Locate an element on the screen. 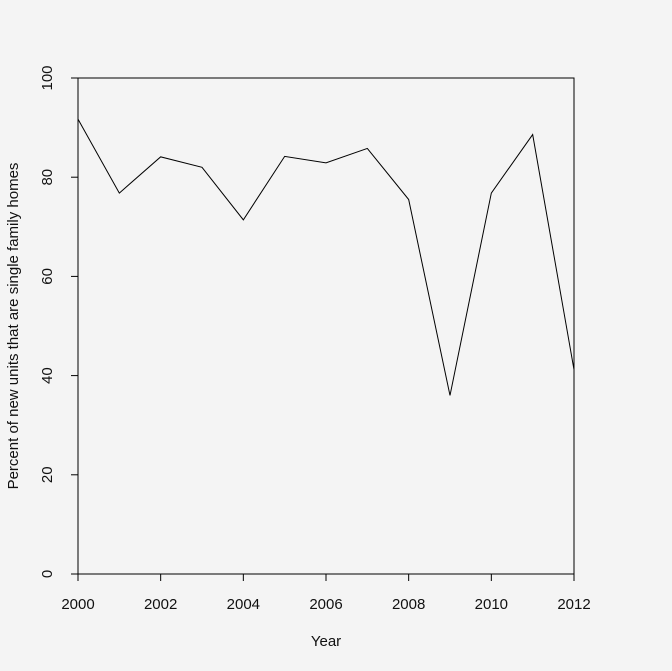 The height and width of the screenshot is (671, 672). x-axis-label: Year is located at coordinates (326, 641).